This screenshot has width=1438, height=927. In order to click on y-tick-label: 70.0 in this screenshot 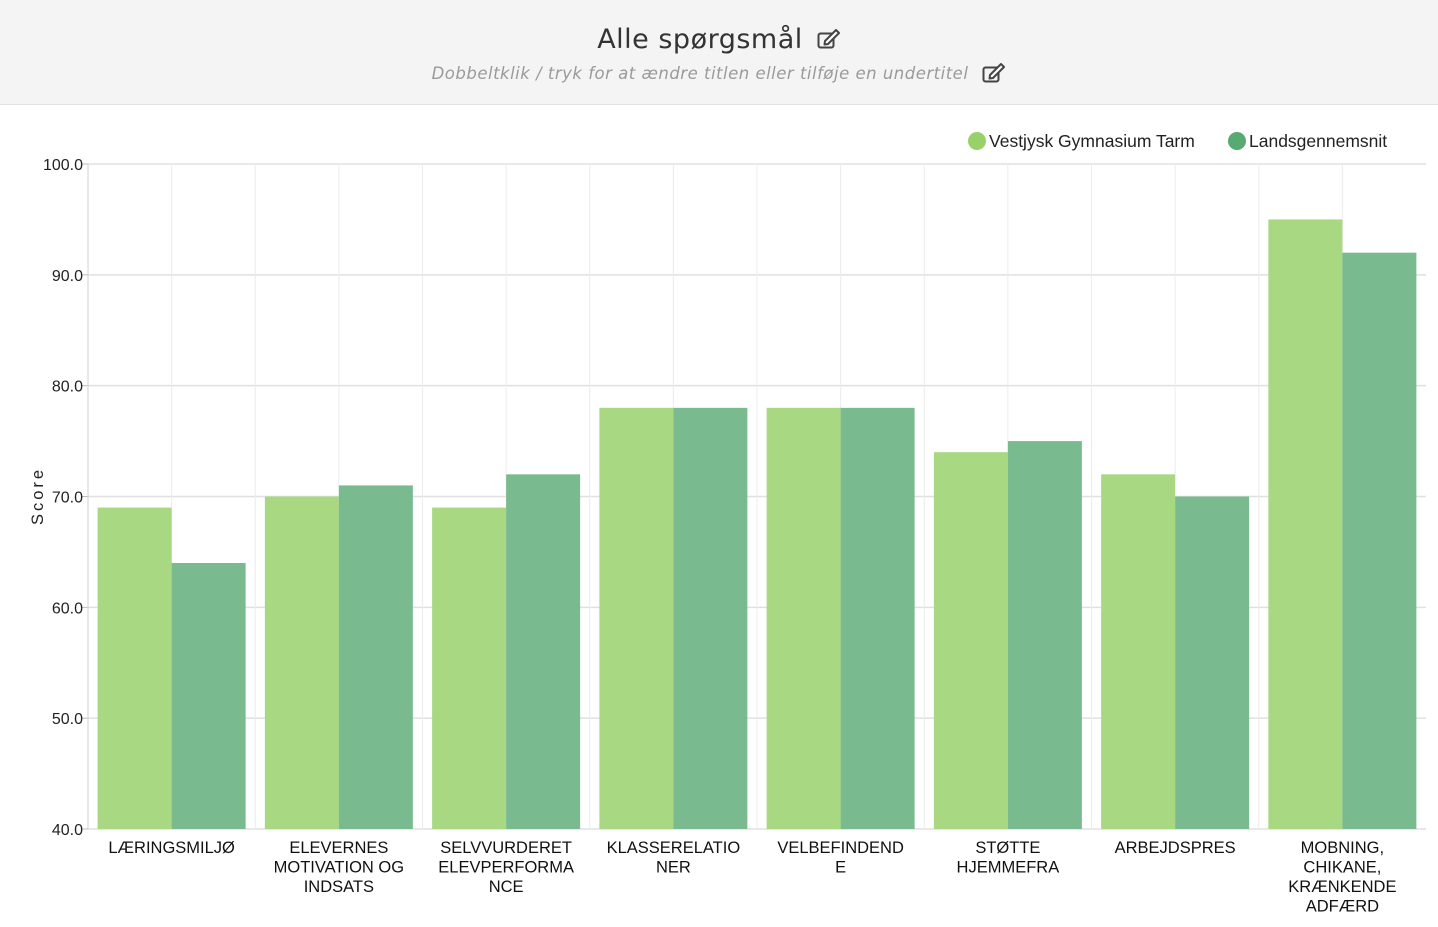, I will do `click(67, 498)`.